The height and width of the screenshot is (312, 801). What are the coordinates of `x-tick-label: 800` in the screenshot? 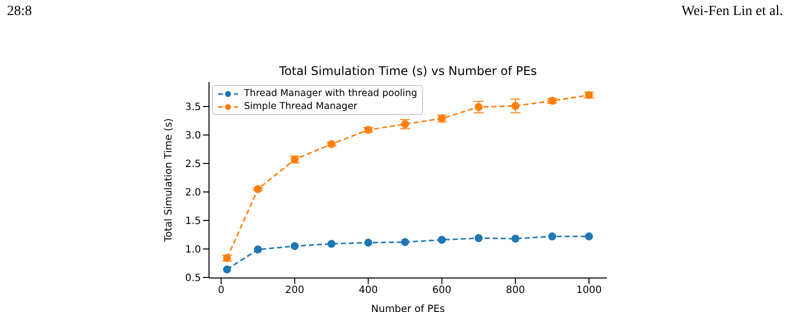 It's located at (515, 290).